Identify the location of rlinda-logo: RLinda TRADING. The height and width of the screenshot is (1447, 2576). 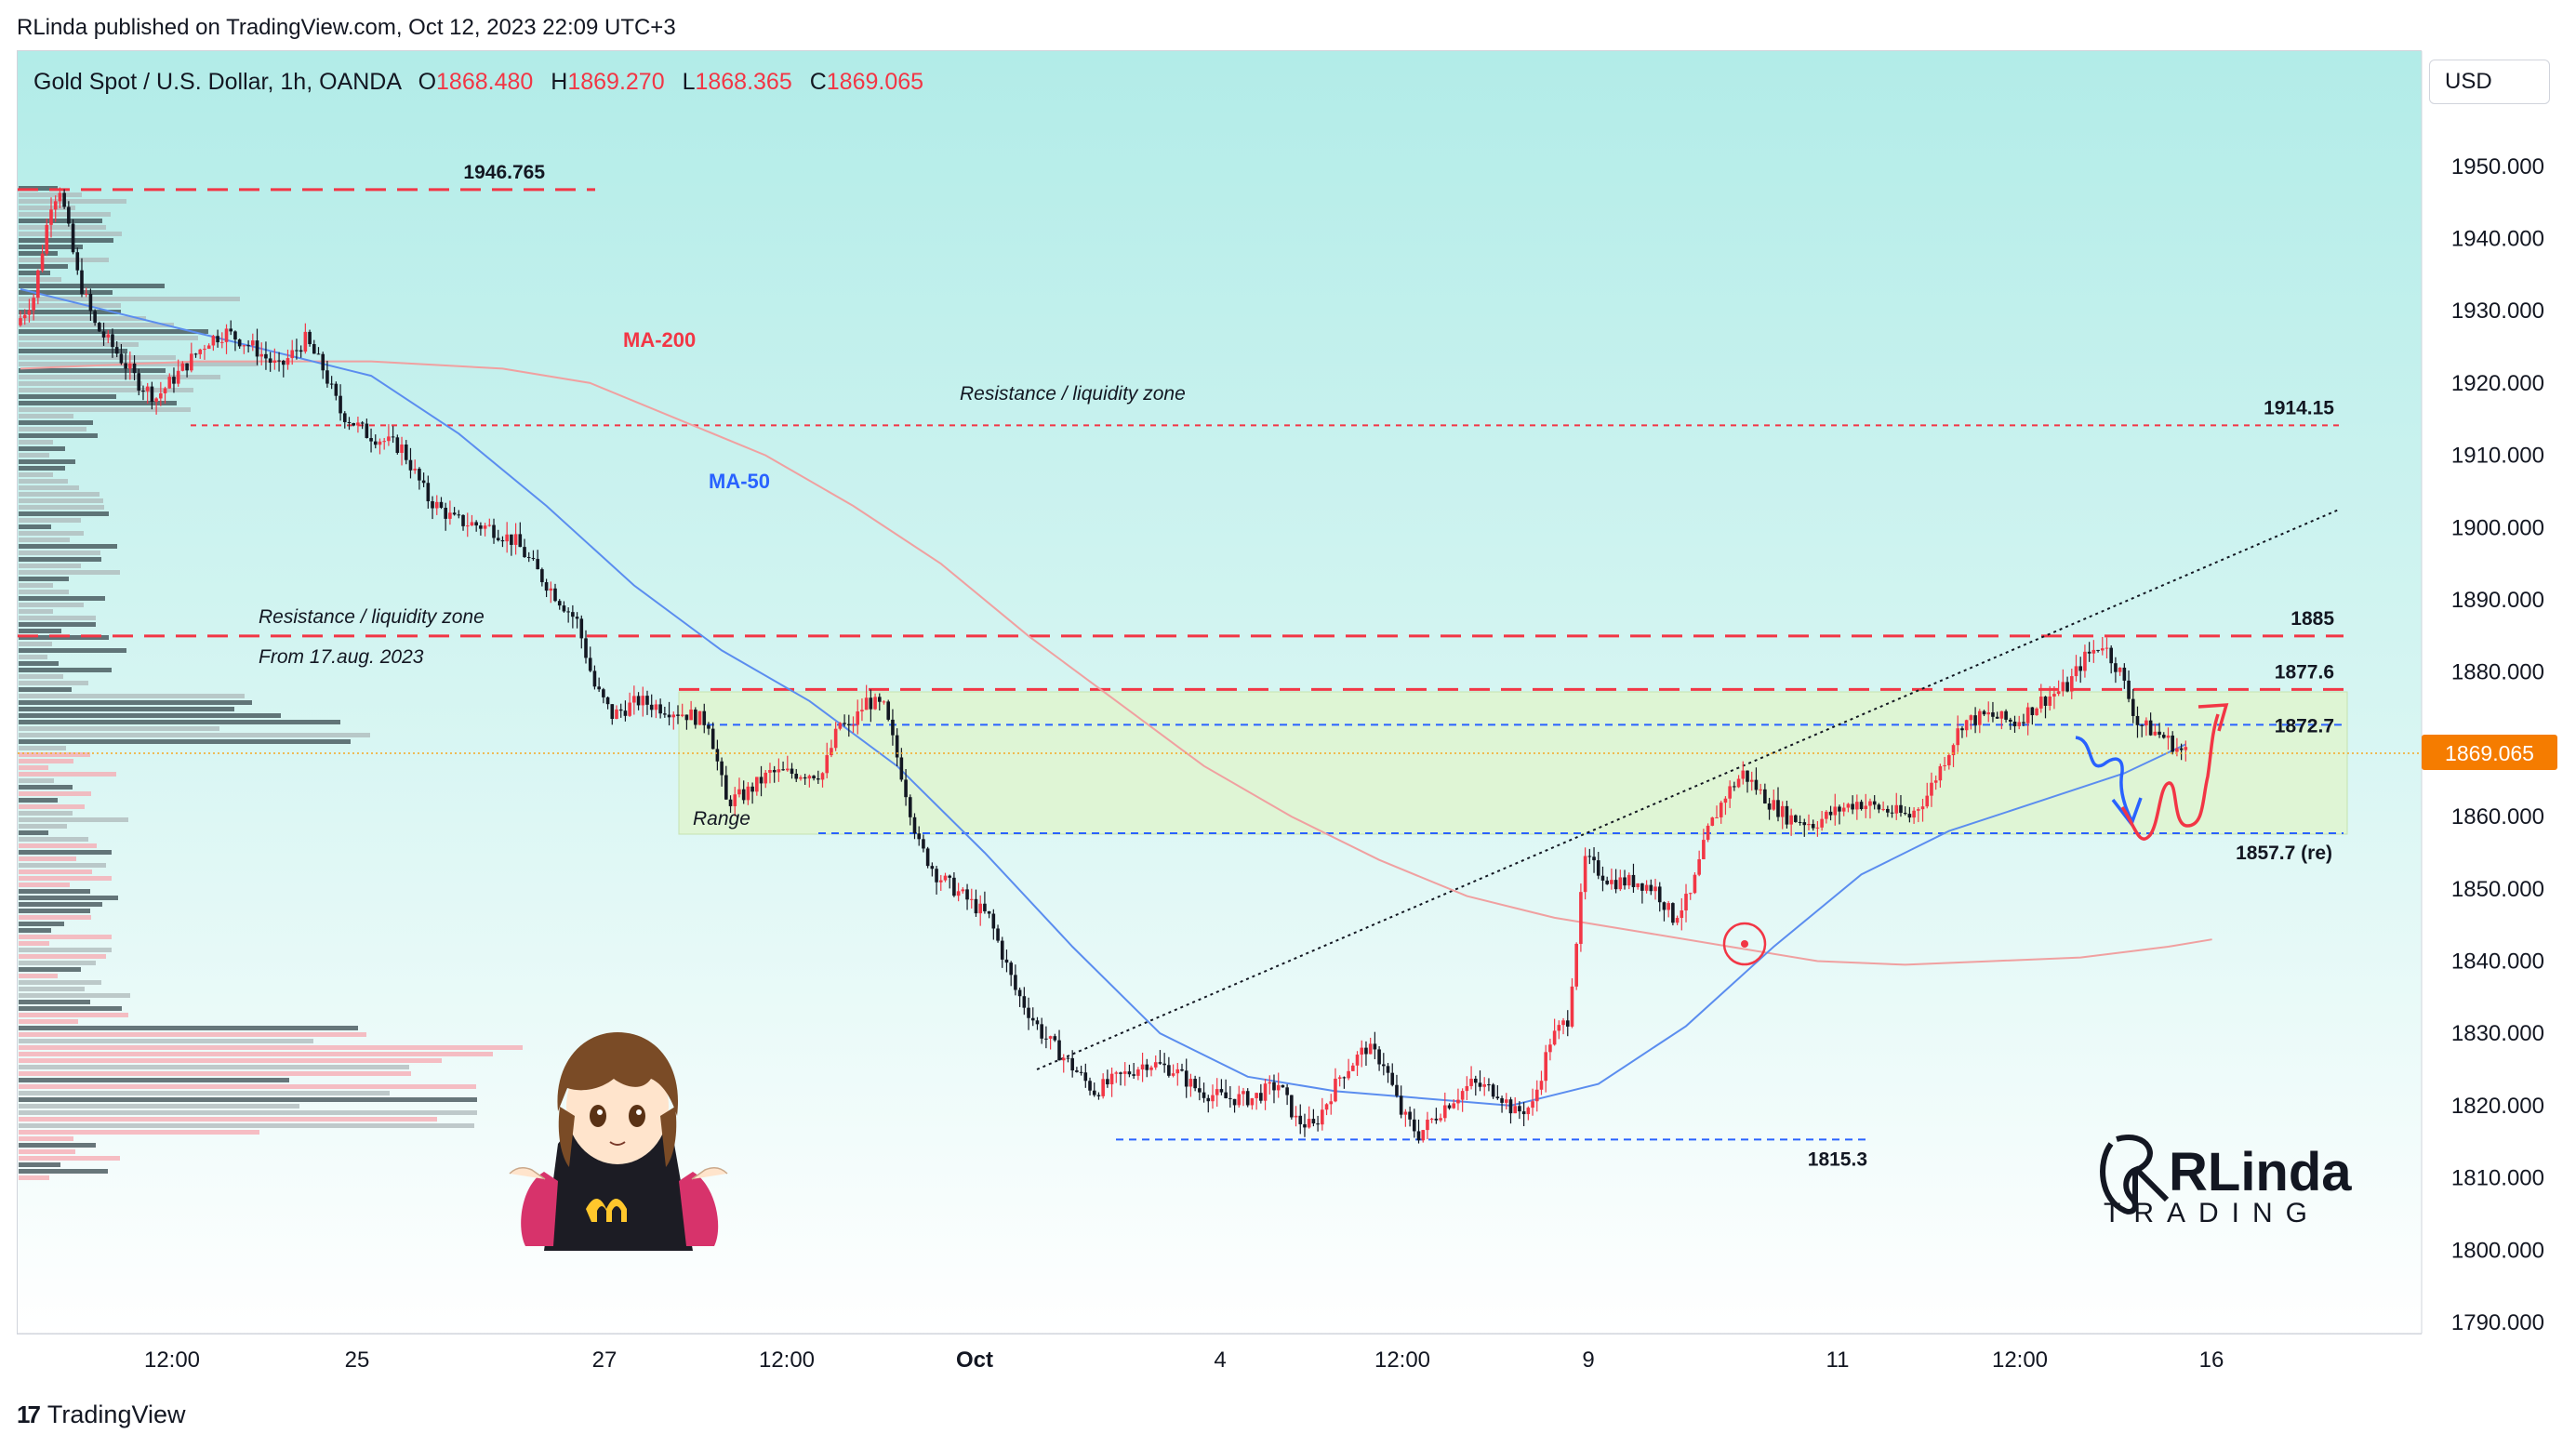
(2226, 1181).